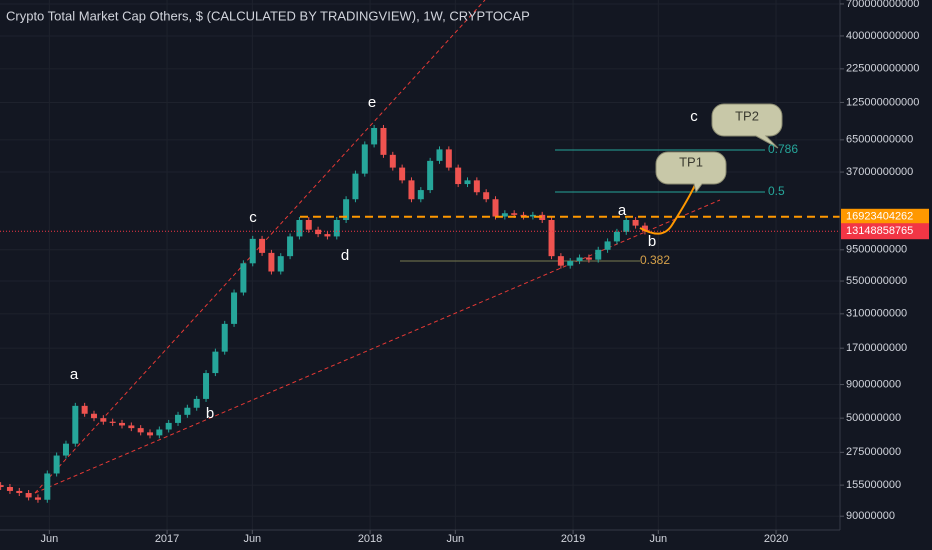 This screenshot has height=550, width=932. What do you see at coordinates (667, 209) in the screenshot?
I see `projection` at bounding box center [667, 209].